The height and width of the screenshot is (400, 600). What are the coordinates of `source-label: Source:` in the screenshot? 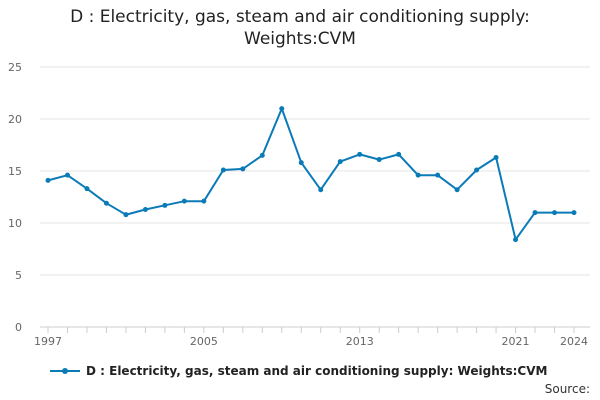 It's located at (567, 389).